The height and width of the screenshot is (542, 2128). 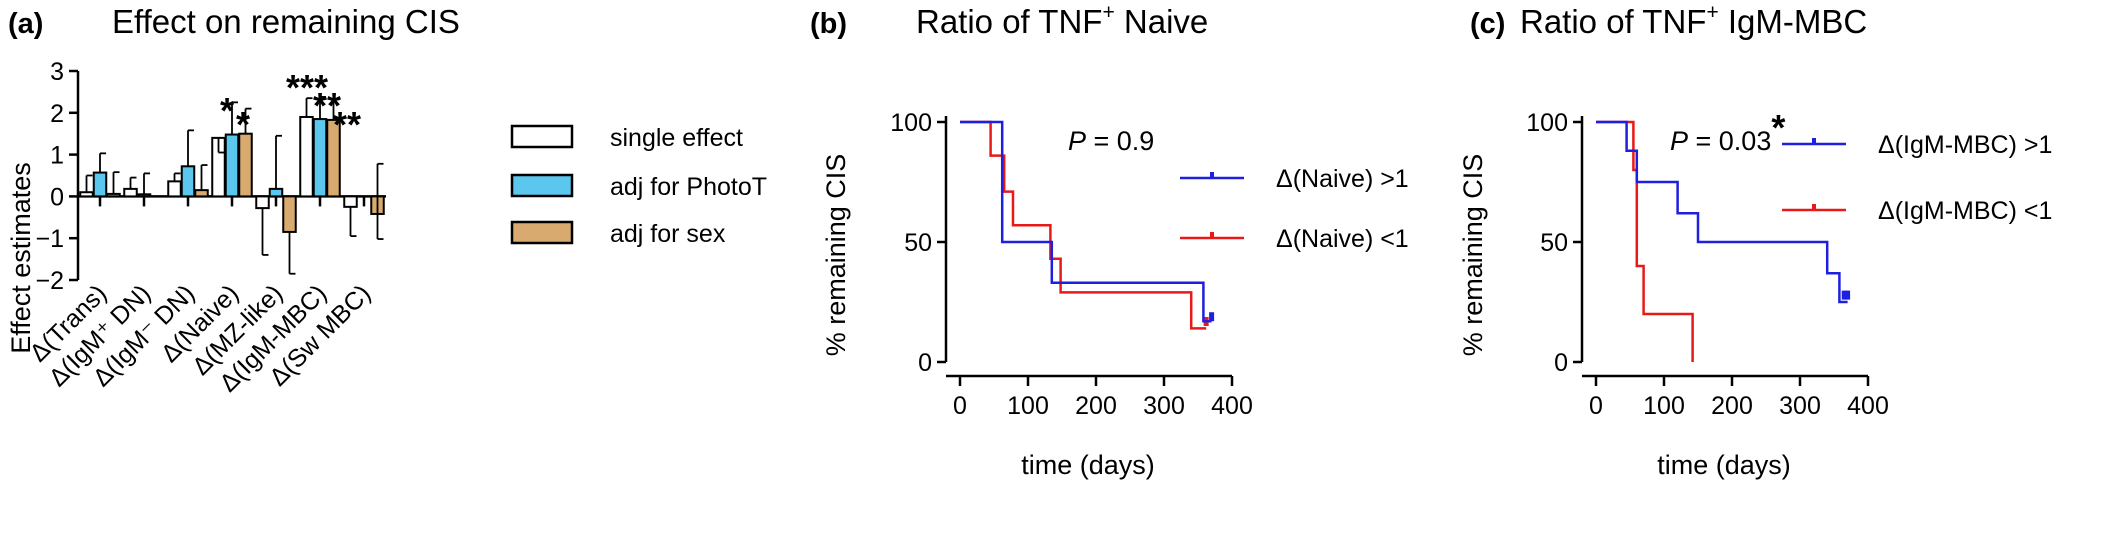 I want to click on panel-c-axes: 0 50 100 0 100 200 300 400, so click(x=1707, y=264).